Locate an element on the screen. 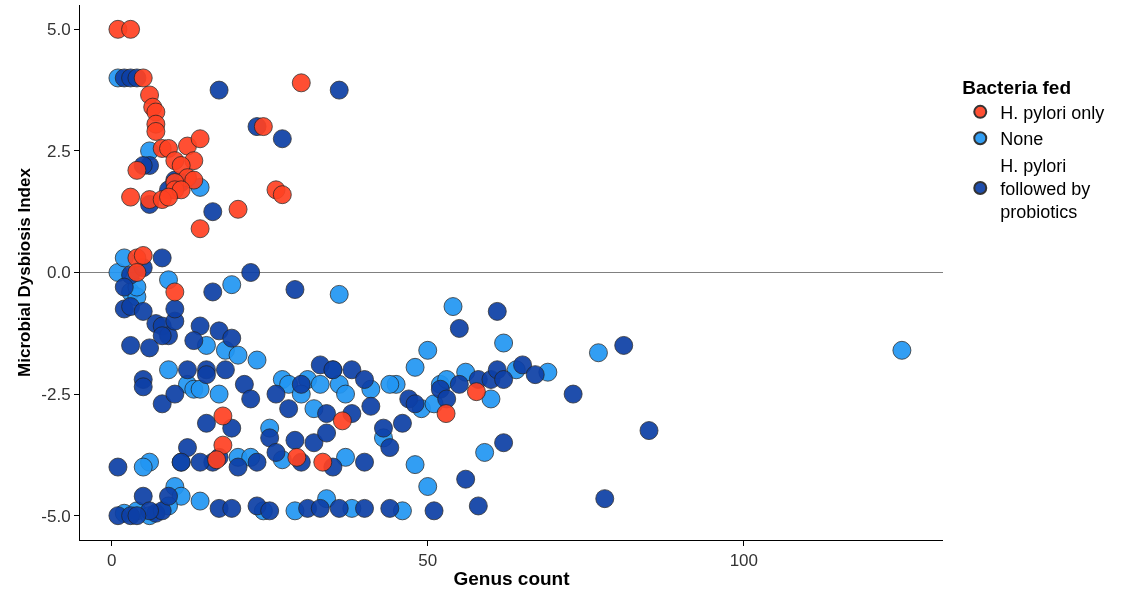  y-tick-label: -2.5 is located at coordinates (56, 395).